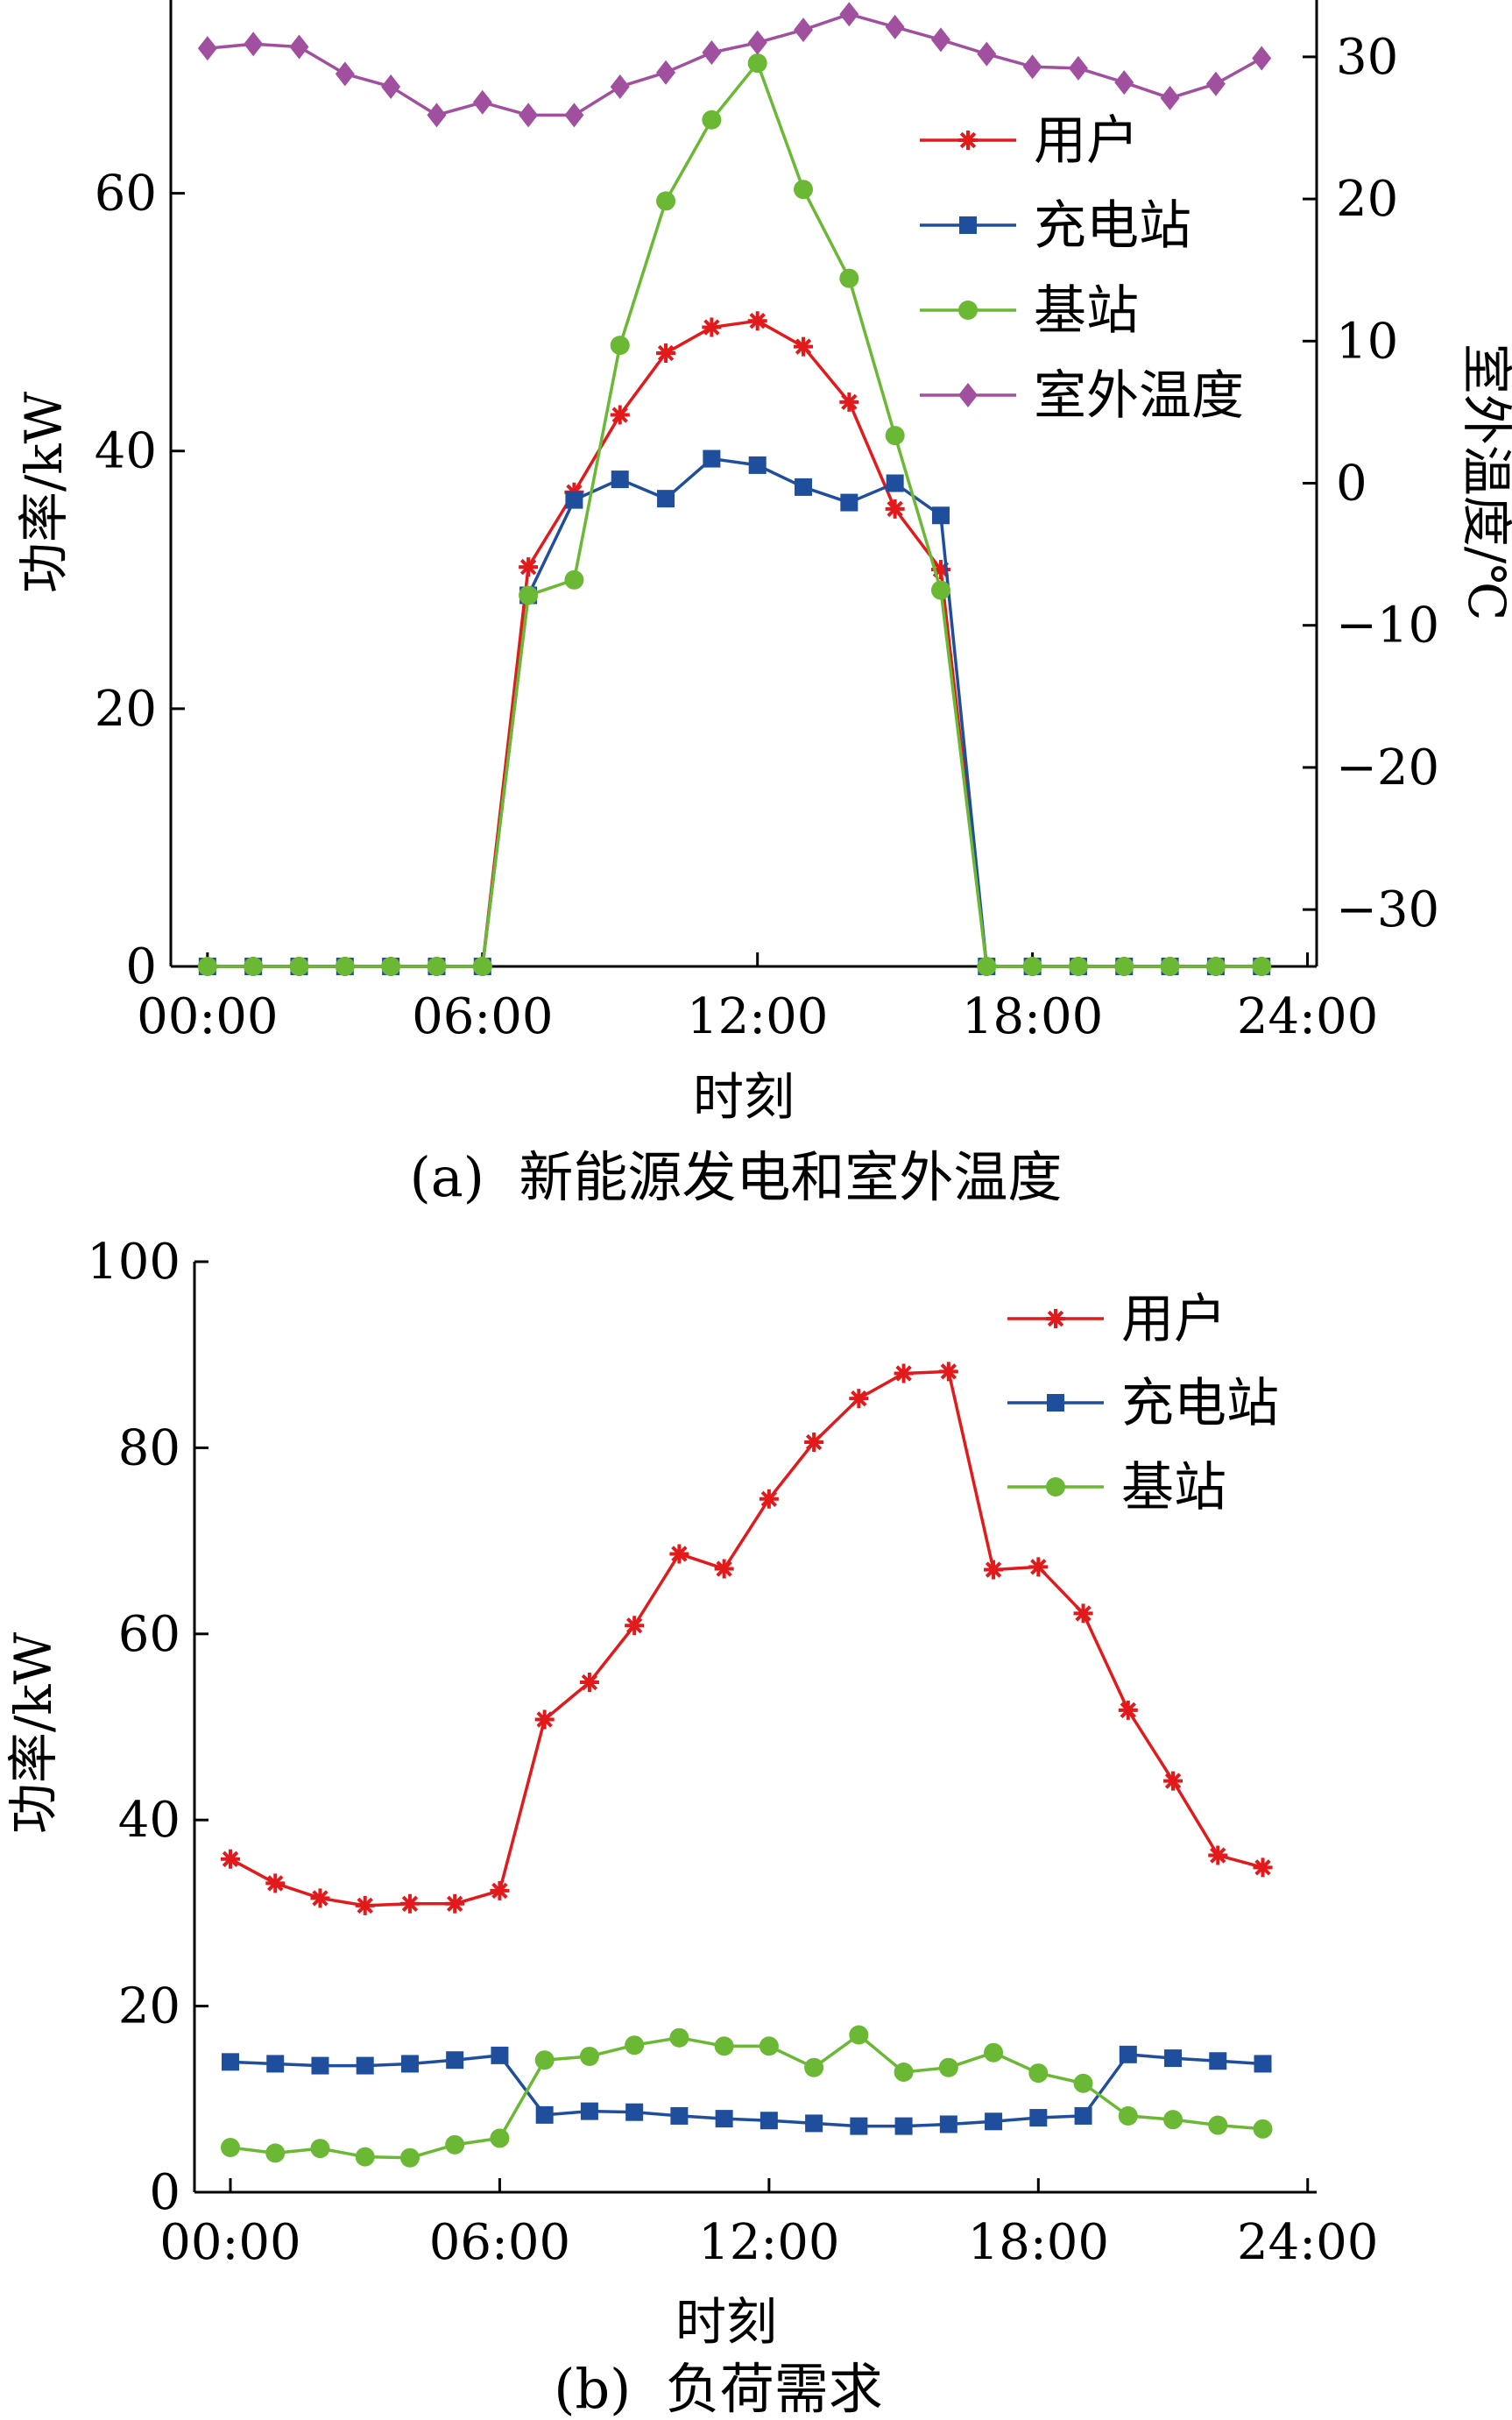 The width and height of the screenshot is (1512, 2420). Describe the element at coordinates (768, 2242) in the screenshot. I see `chart-b-x-tick-label: 12:00` at that location.